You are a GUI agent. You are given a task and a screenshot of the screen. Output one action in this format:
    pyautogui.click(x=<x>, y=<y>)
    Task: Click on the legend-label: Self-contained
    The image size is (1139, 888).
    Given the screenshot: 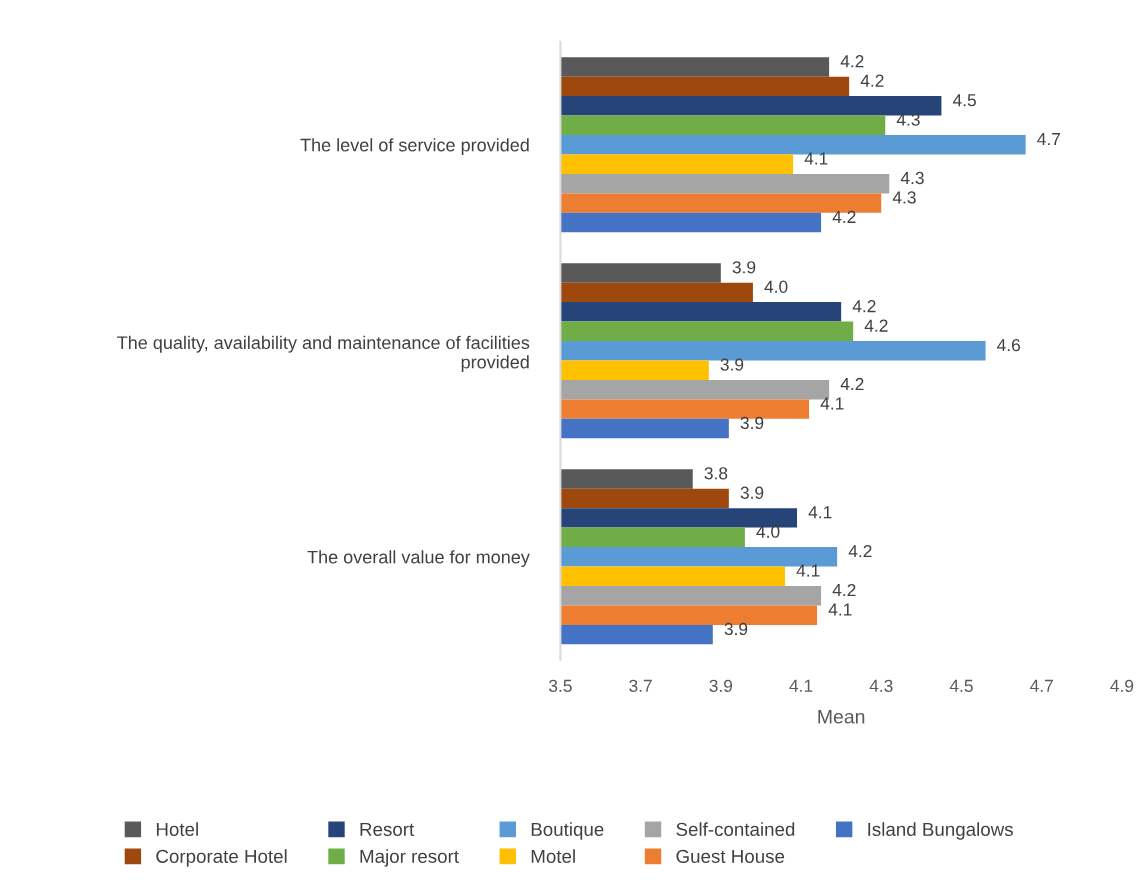 What is the action you would take?
    pyautogui.click(x=735, y=829)
    